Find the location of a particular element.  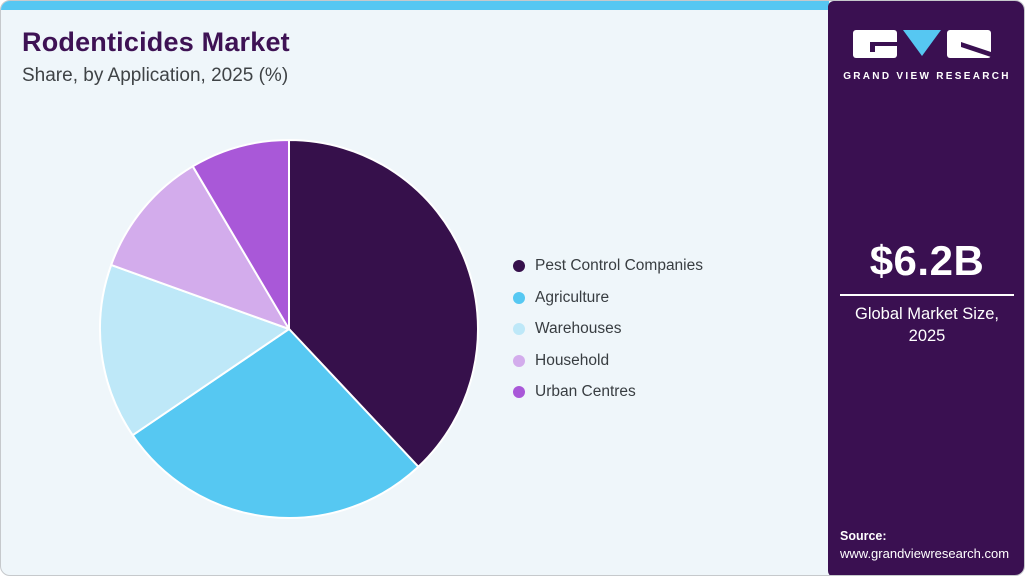

legend-item-pest-control-companies: Pest Control Companies is located at coordinates (608, 266).